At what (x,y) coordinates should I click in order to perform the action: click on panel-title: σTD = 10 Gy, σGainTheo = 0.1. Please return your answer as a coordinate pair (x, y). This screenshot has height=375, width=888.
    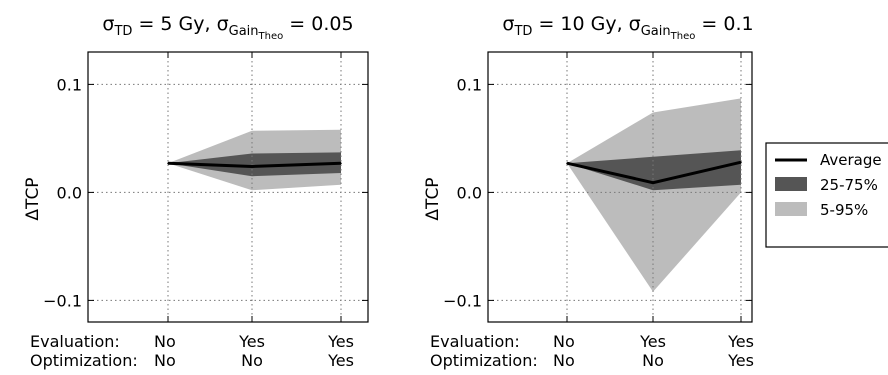
    Looking at the image, I should click on (627, 27).